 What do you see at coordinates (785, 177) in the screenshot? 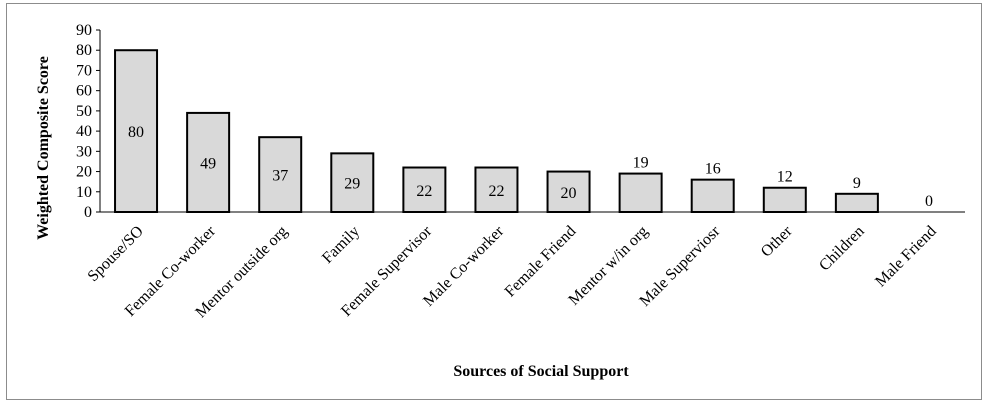
I see `data-label: 12` at bounding box center [785, 177].